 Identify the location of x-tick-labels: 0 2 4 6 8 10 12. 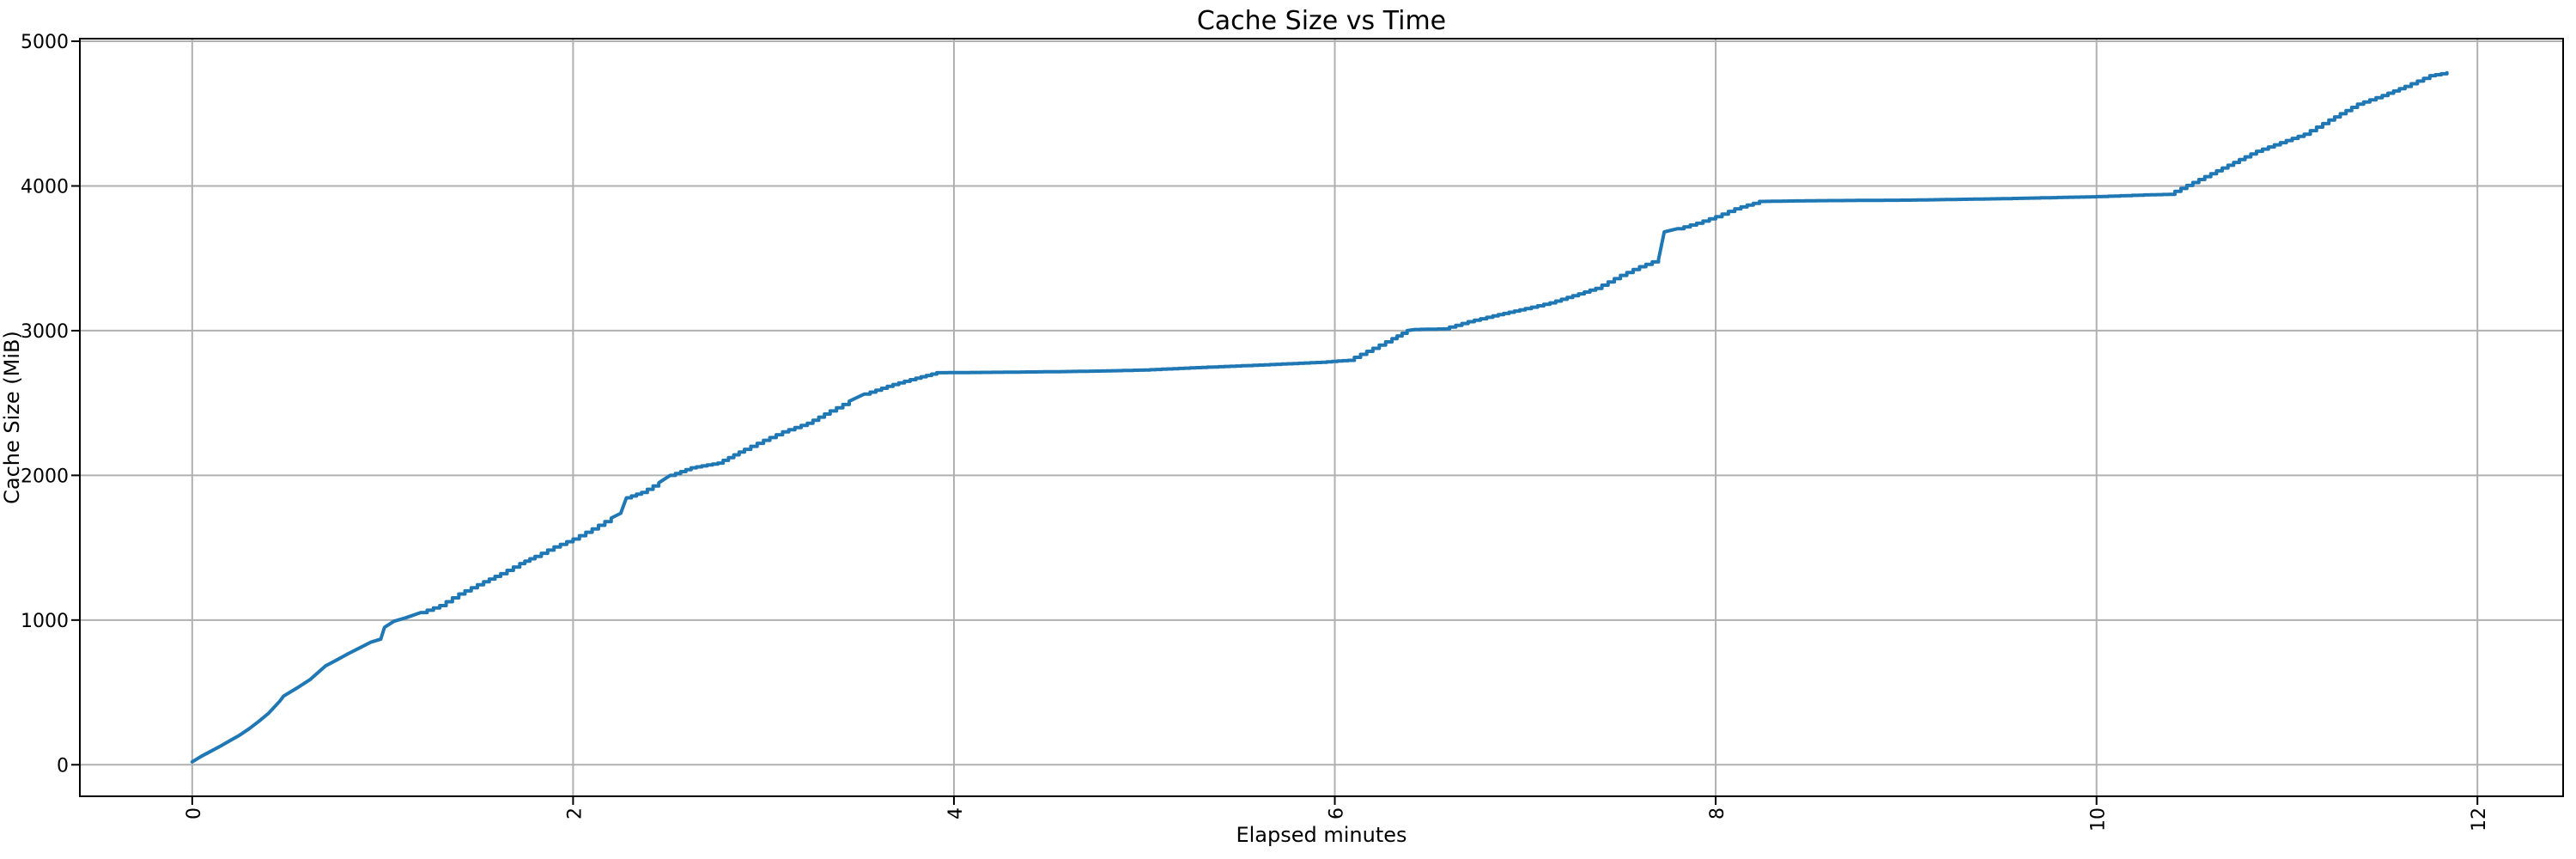
(1337, 819).